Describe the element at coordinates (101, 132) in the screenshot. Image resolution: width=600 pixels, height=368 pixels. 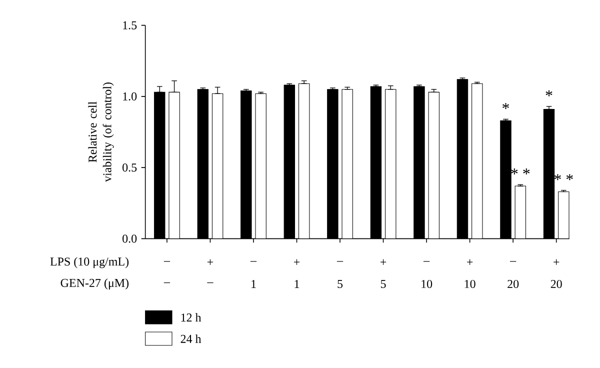
I see `y-axis-title: Relative cell viability (of control)` at that location.